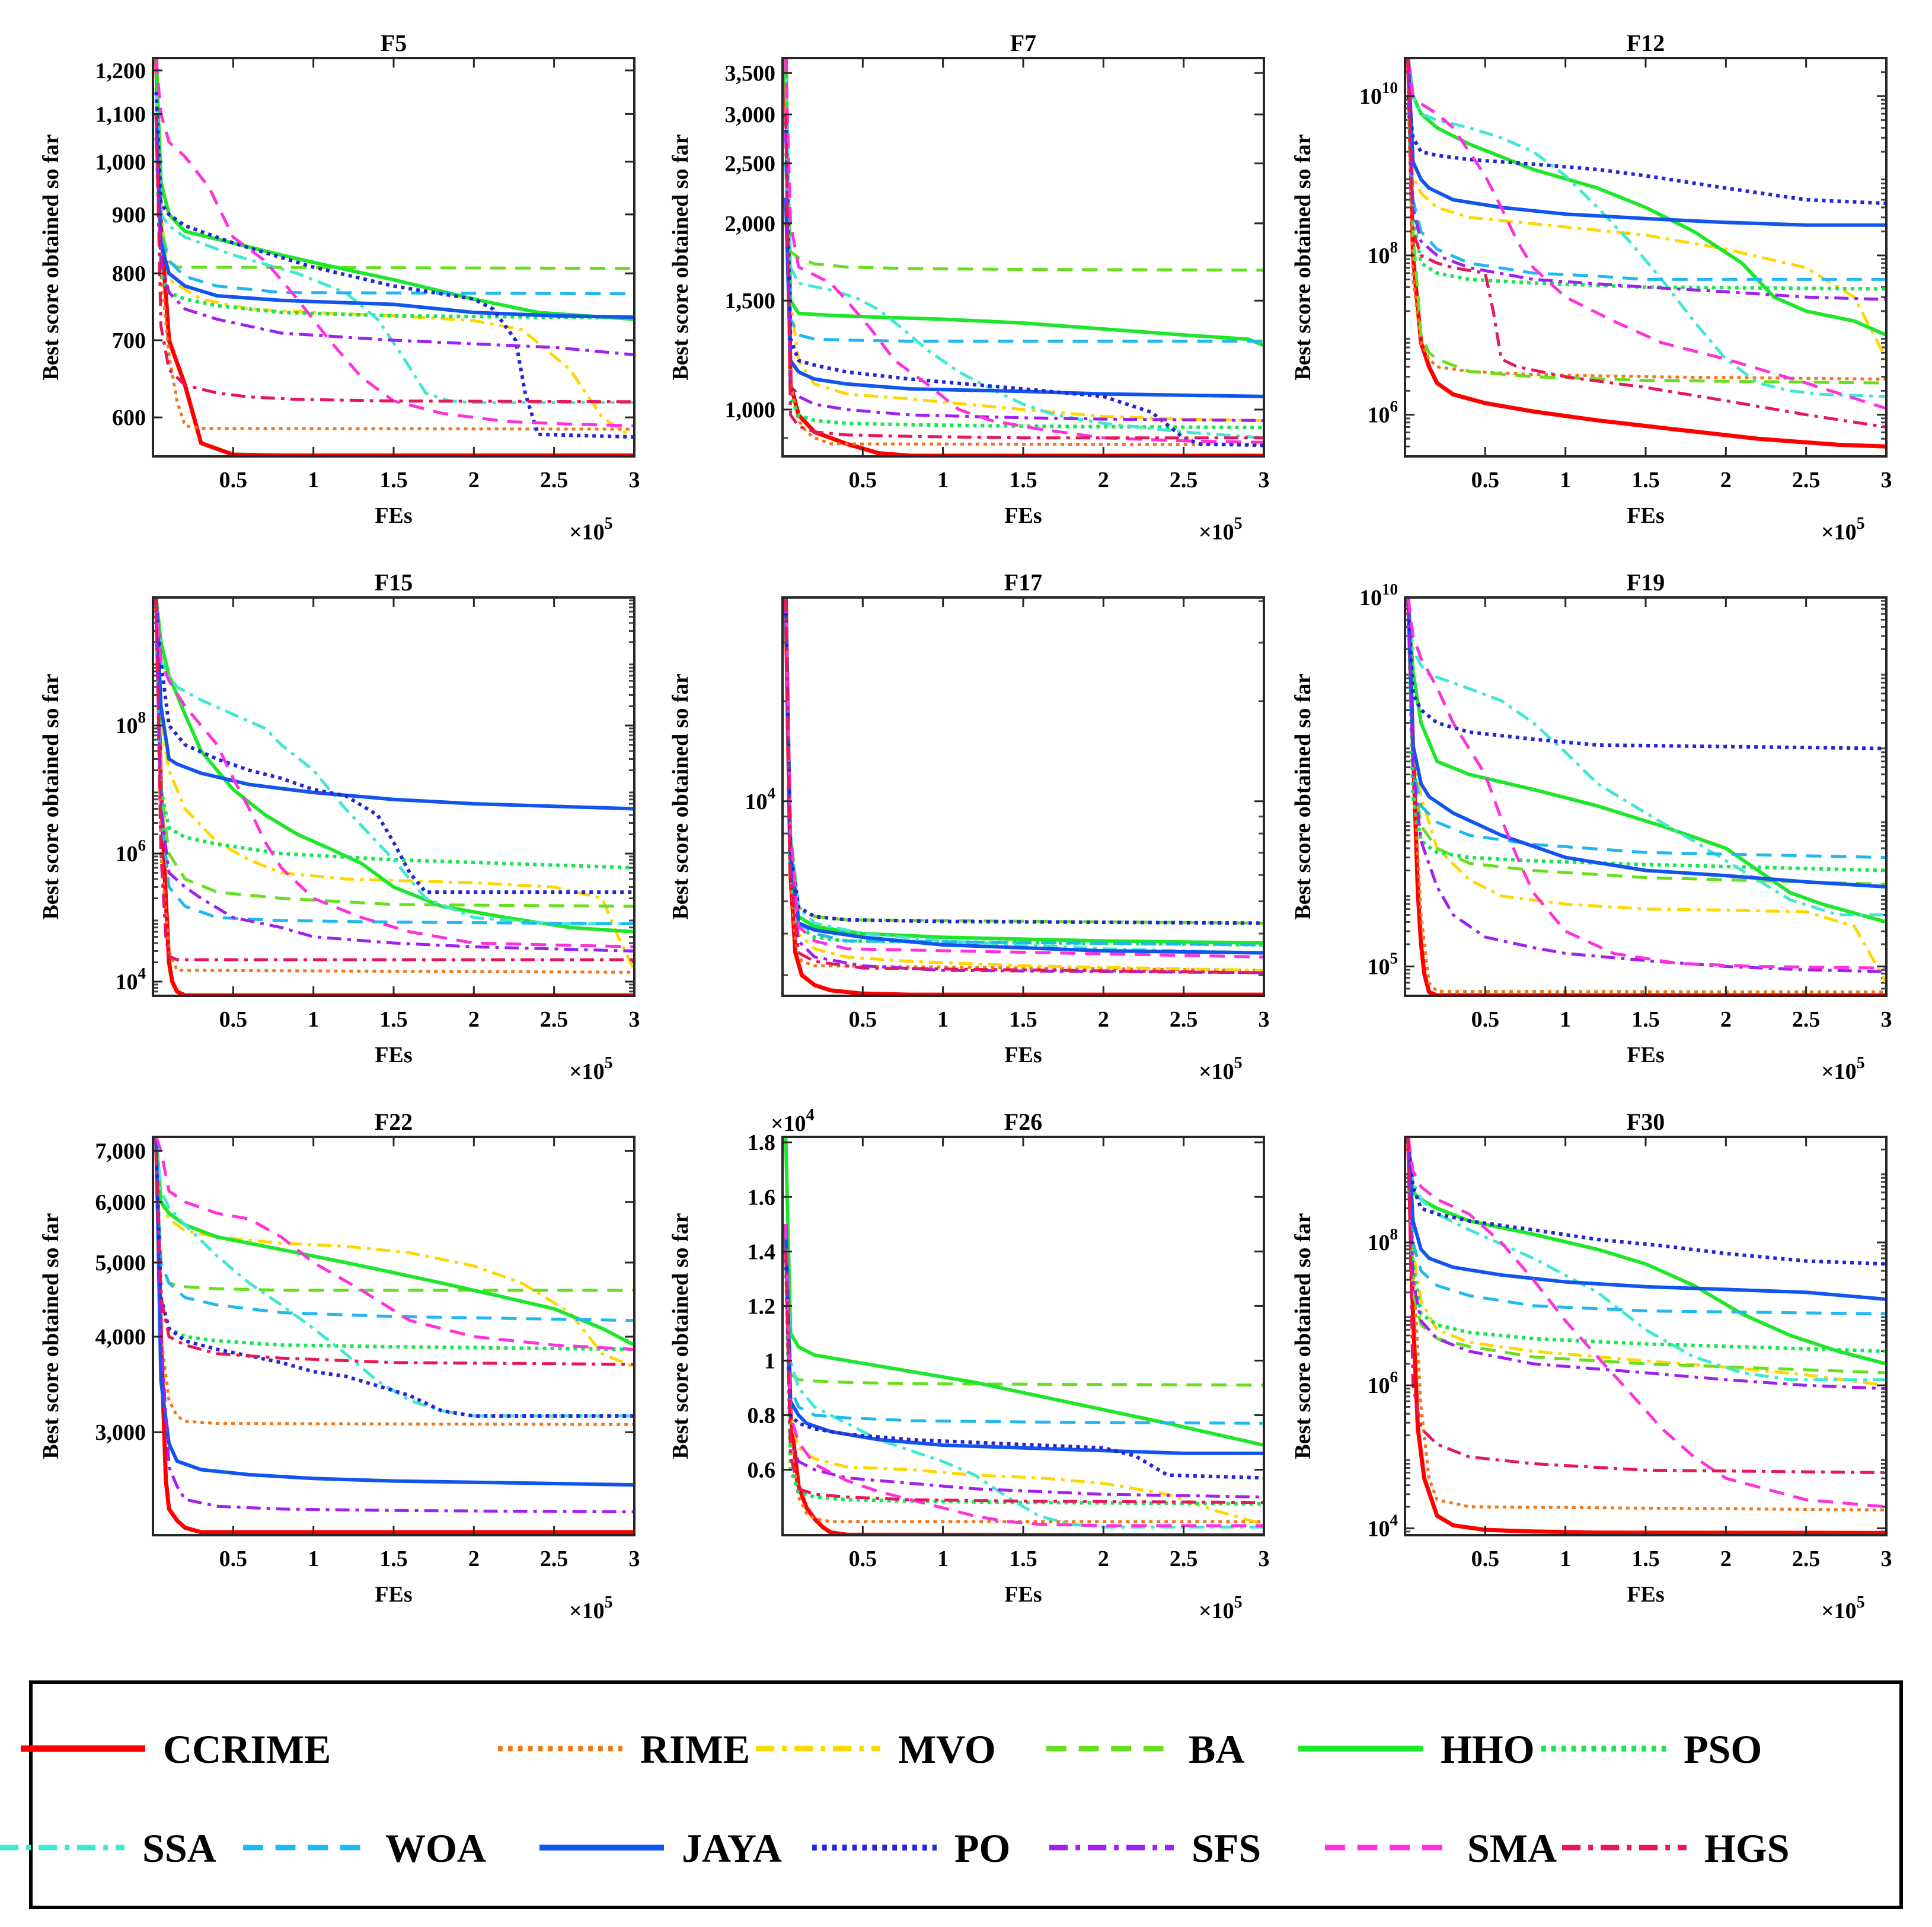 Image resolution: width=1932 pixels, height=1927 pixels. What do you see at coordinates (120, 1202) in the screenshot?
I see `y-tick-label: 6,000` at bounding box center [120, 1202].